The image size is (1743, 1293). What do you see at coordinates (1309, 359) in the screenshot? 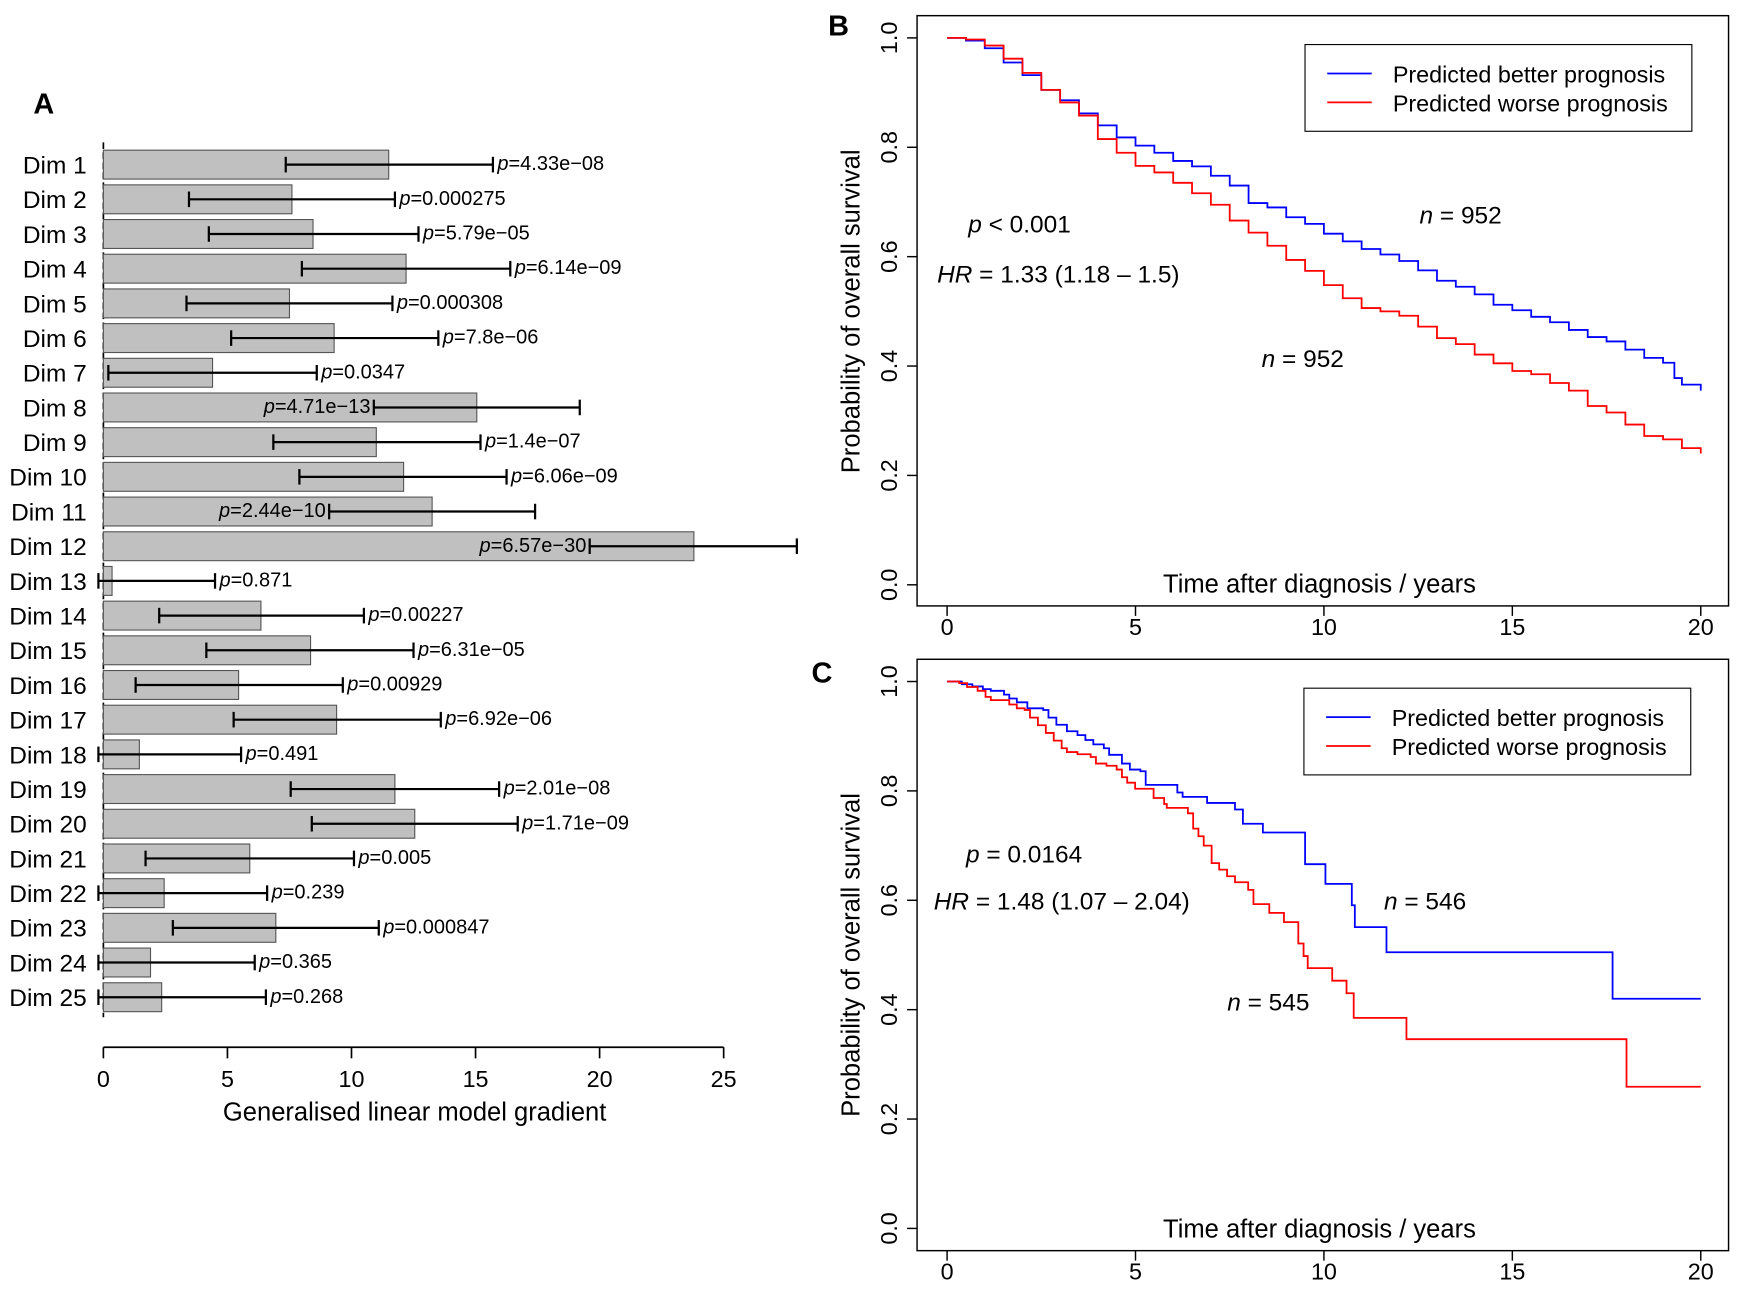
I see `n-worse-annotation-value: = 952` at bounding box center [1309, 359].